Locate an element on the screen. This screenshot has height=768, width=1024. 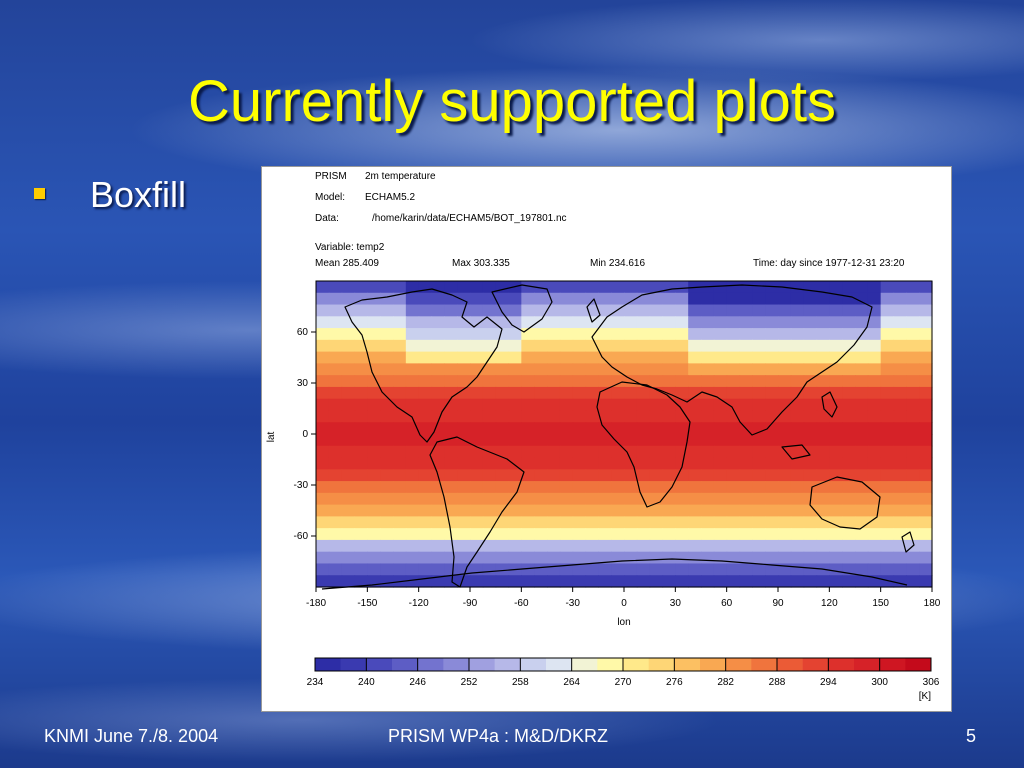
footer-date: KNMI June 7./8. 2004 is located at coordinates (131, 736).